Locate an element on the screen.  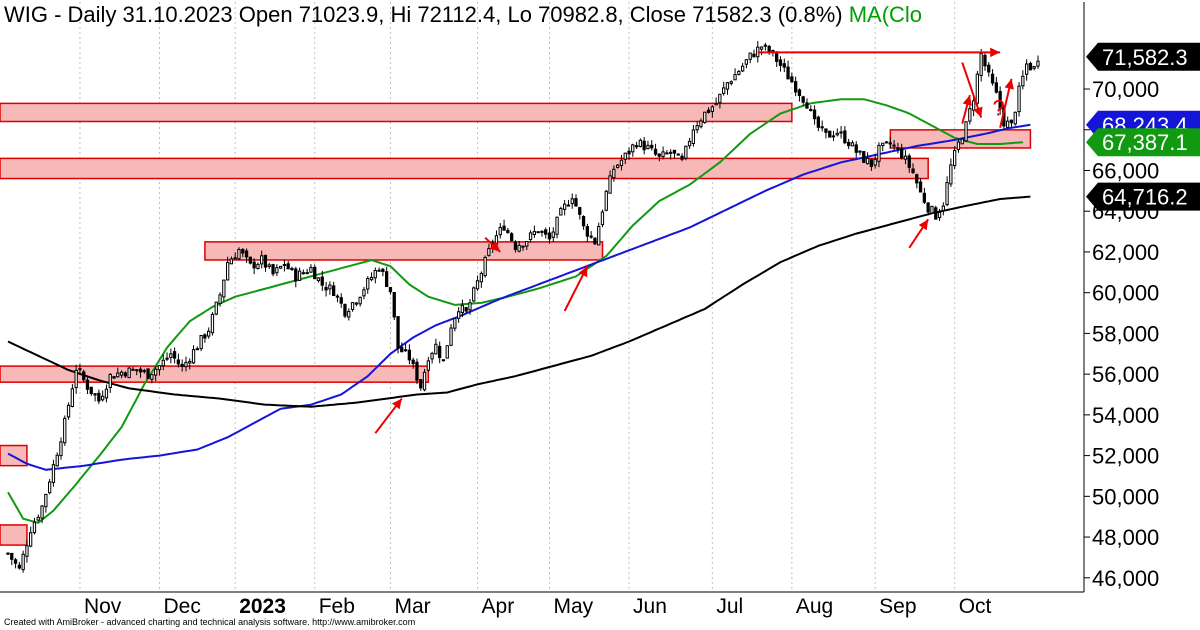
x-tick-label: Jun is located at coordinates (650, 606).